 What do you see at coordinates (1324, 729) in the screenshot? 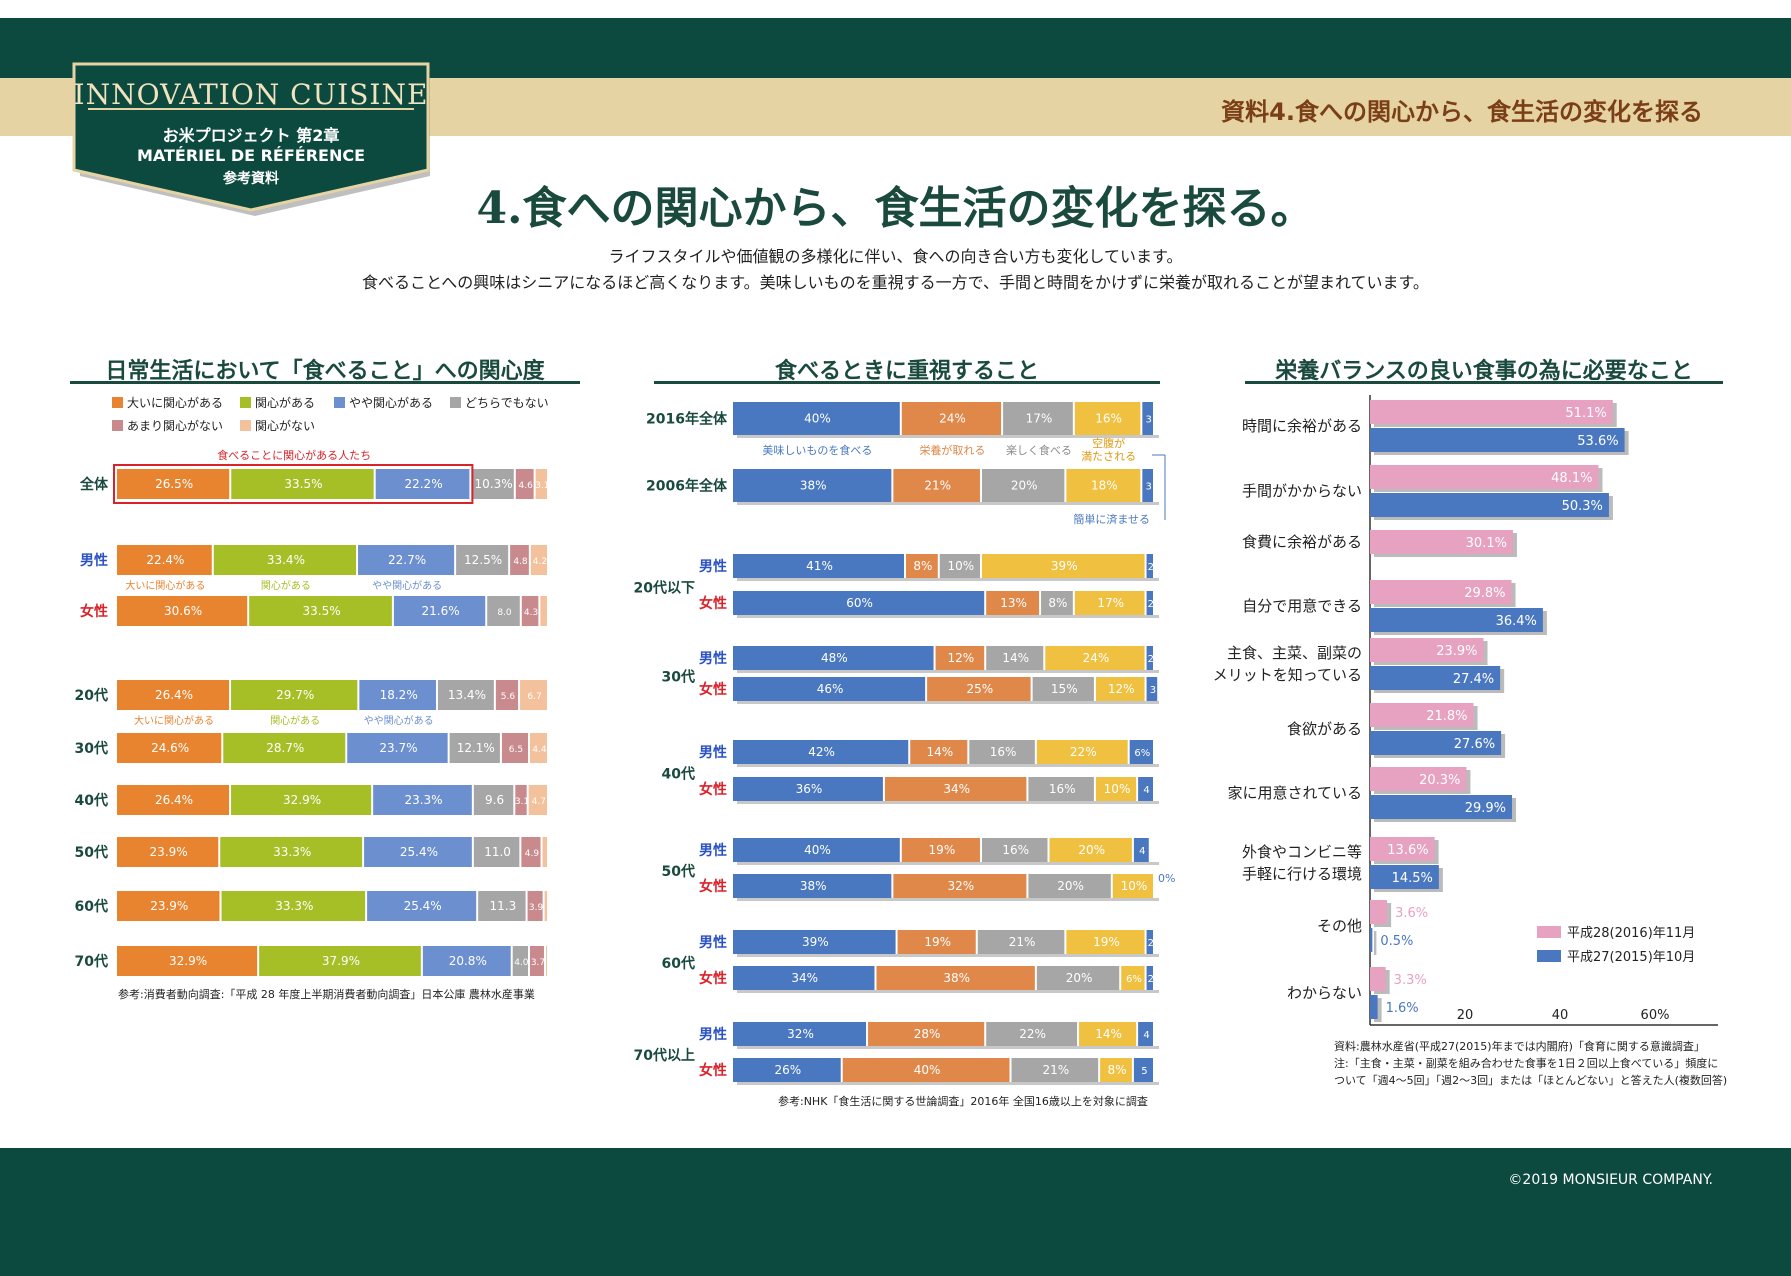
I see `category-label: 食欲がある` at bounding box center [1324, 729].